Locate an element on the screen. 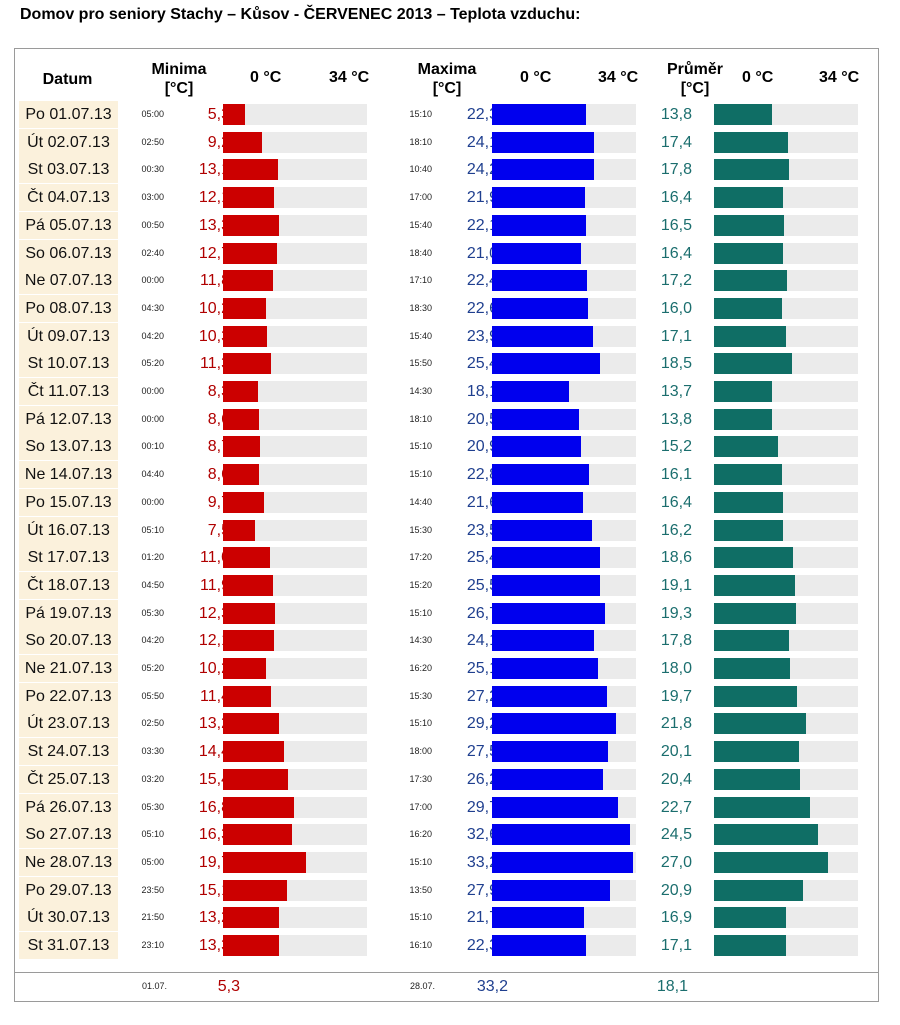 The height and width of the screenshot is (1025, 900). row-min-value: 10,2 is located at coordinates (214, 668).